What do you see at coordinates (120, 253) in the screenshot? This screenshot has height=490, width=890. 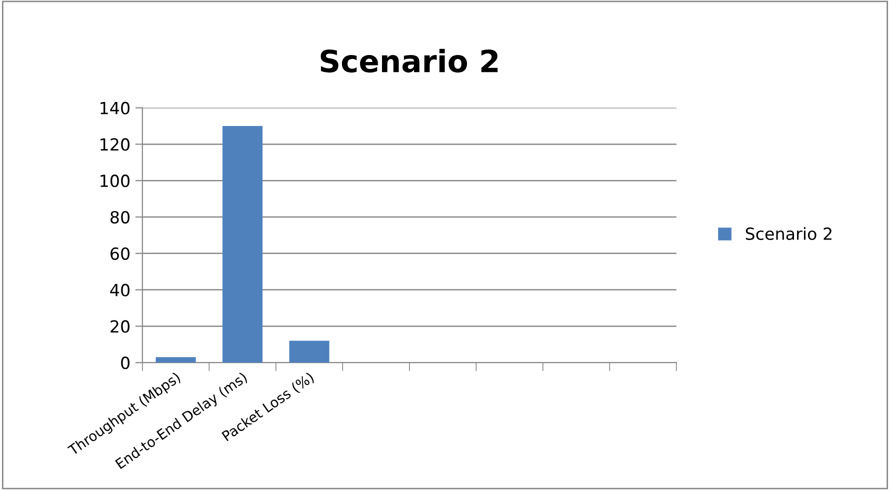 I see `y-tick-label: 60` at bounding box center [120, 253].